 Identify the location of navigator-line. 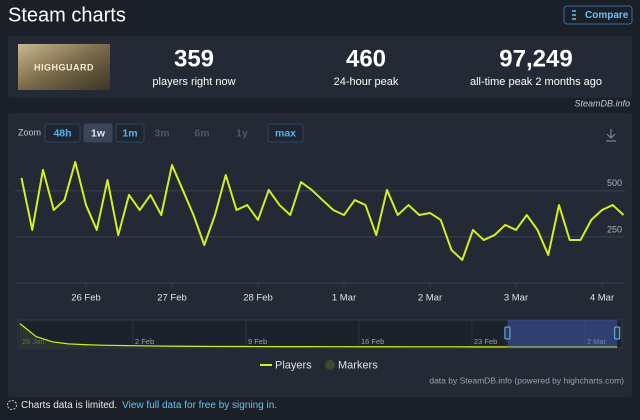
(318, 335).